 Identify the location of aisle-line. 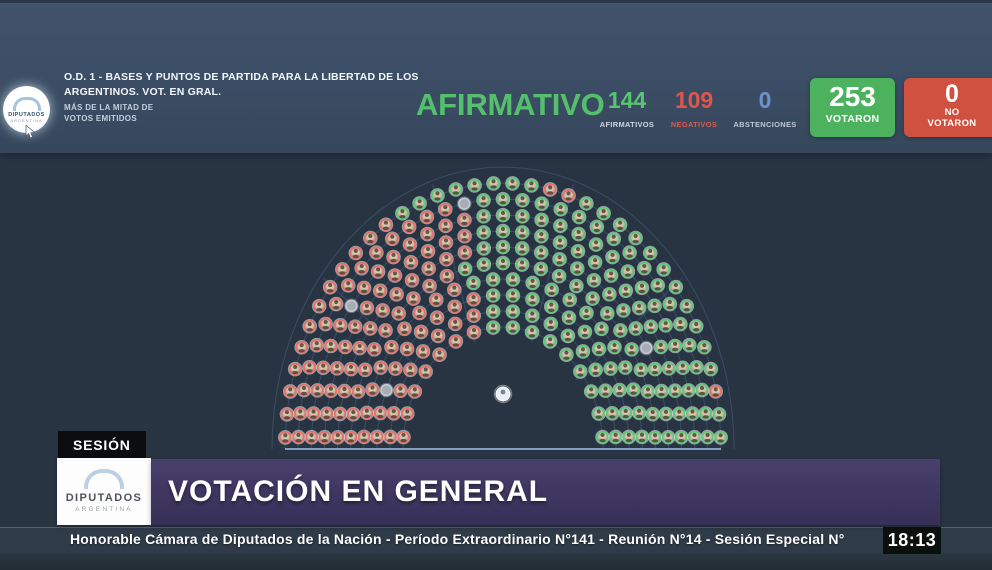
(376, 329).